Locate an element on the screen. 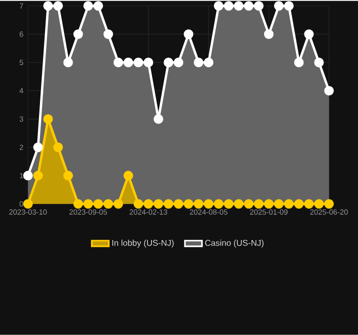 The image size is (358, 335). legend-label: In lobby (US-NJ) is located at coordinates (143, 244).